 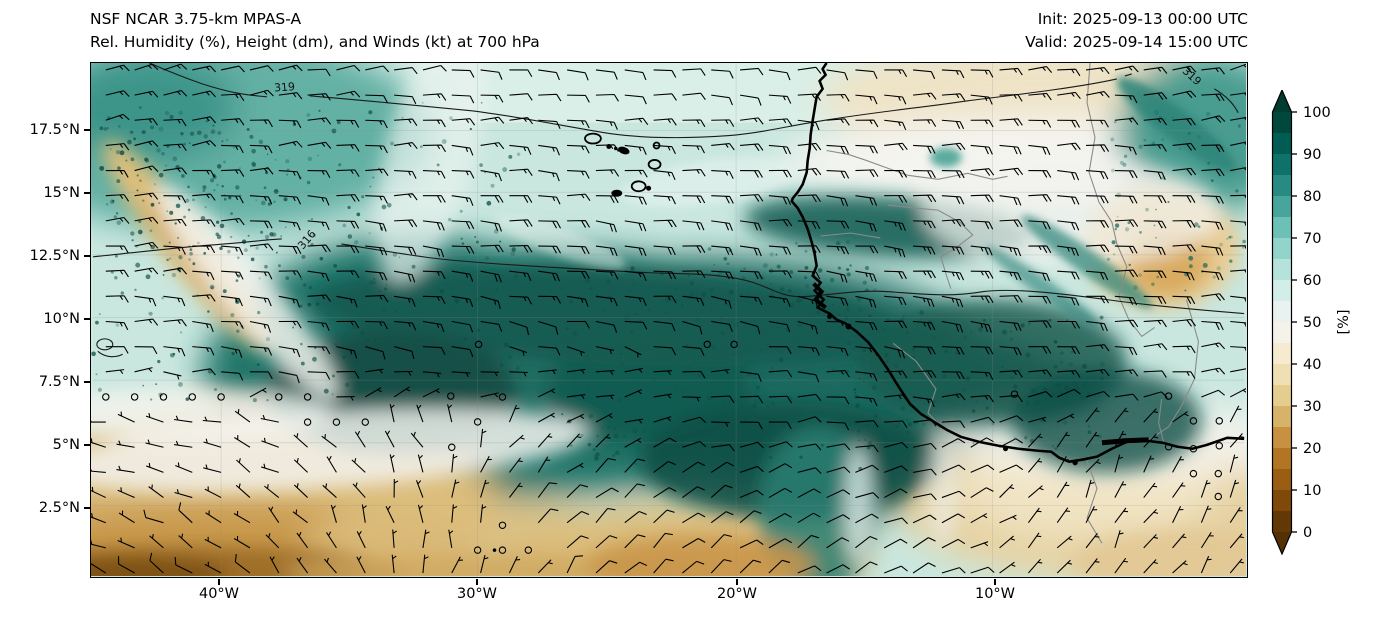 What do you see at coordinates (61, 193) in the screenshot?
I see `lat-tick-label: 15°N` at bounding box center [61, 193].